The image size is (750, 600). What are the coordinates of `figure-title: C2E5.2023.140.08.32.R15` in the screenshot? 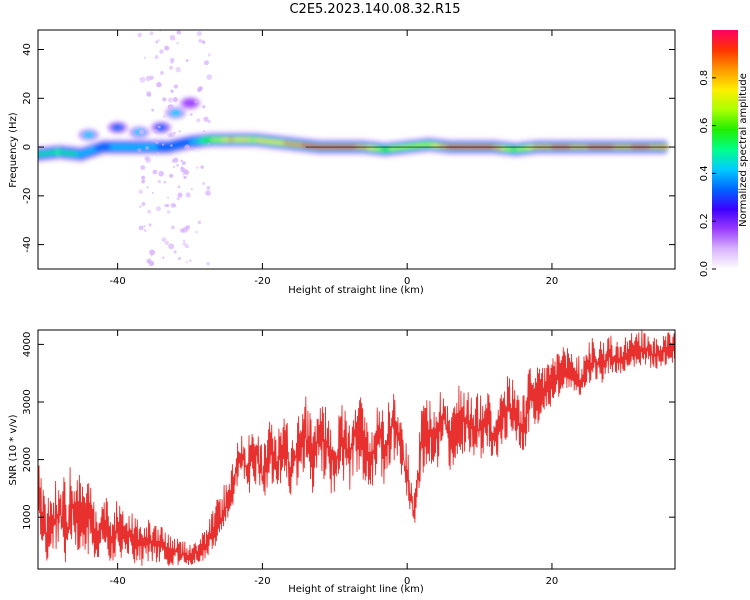 It's located at (375, 9).